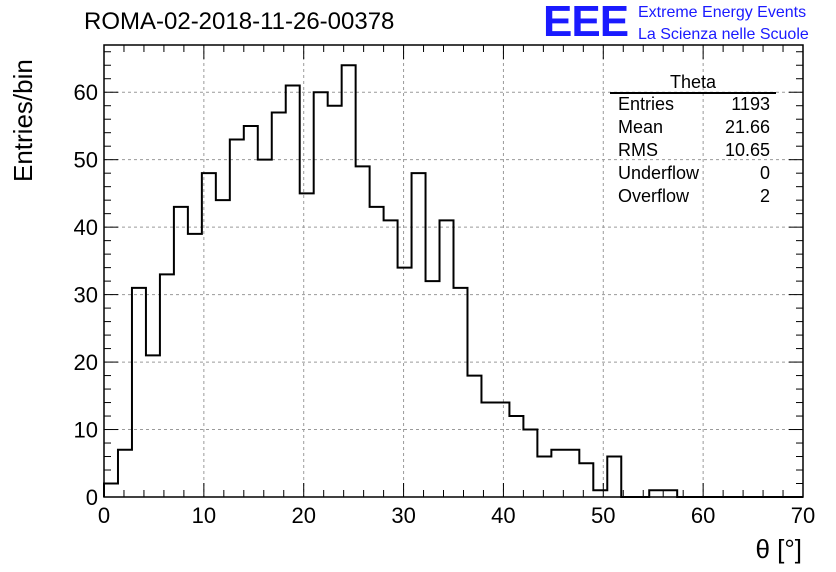  Describe the element at coordinates (659, 173) in the screenshot. I see `stat-label: Underflow` at that location.